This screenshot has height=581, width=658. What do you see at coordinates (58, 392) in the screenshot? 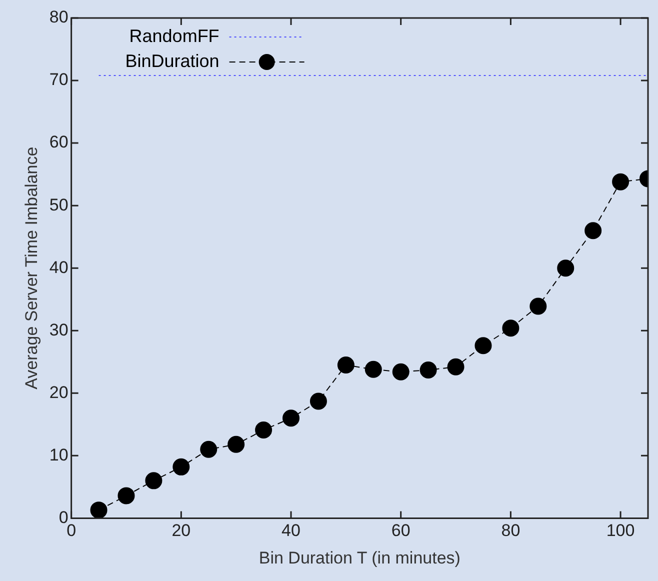
I see `y-tick-label: 20` at bounding box center [58, 392].